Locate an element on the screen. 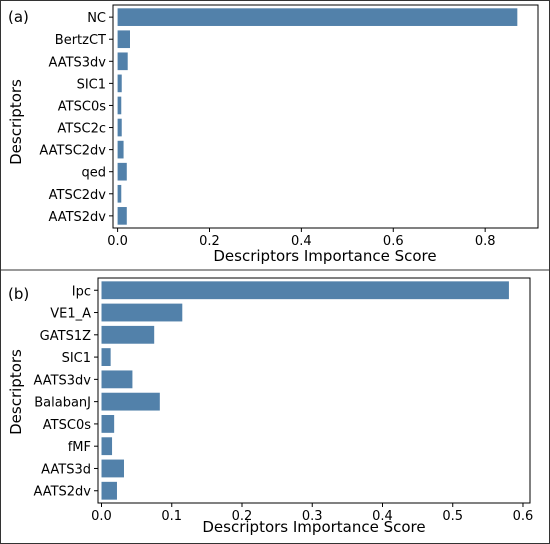 Image resolution: width=550 pixels, height=544 pixels. panel-b-ylabel: Descriptors is located at coordinates (16, 392).